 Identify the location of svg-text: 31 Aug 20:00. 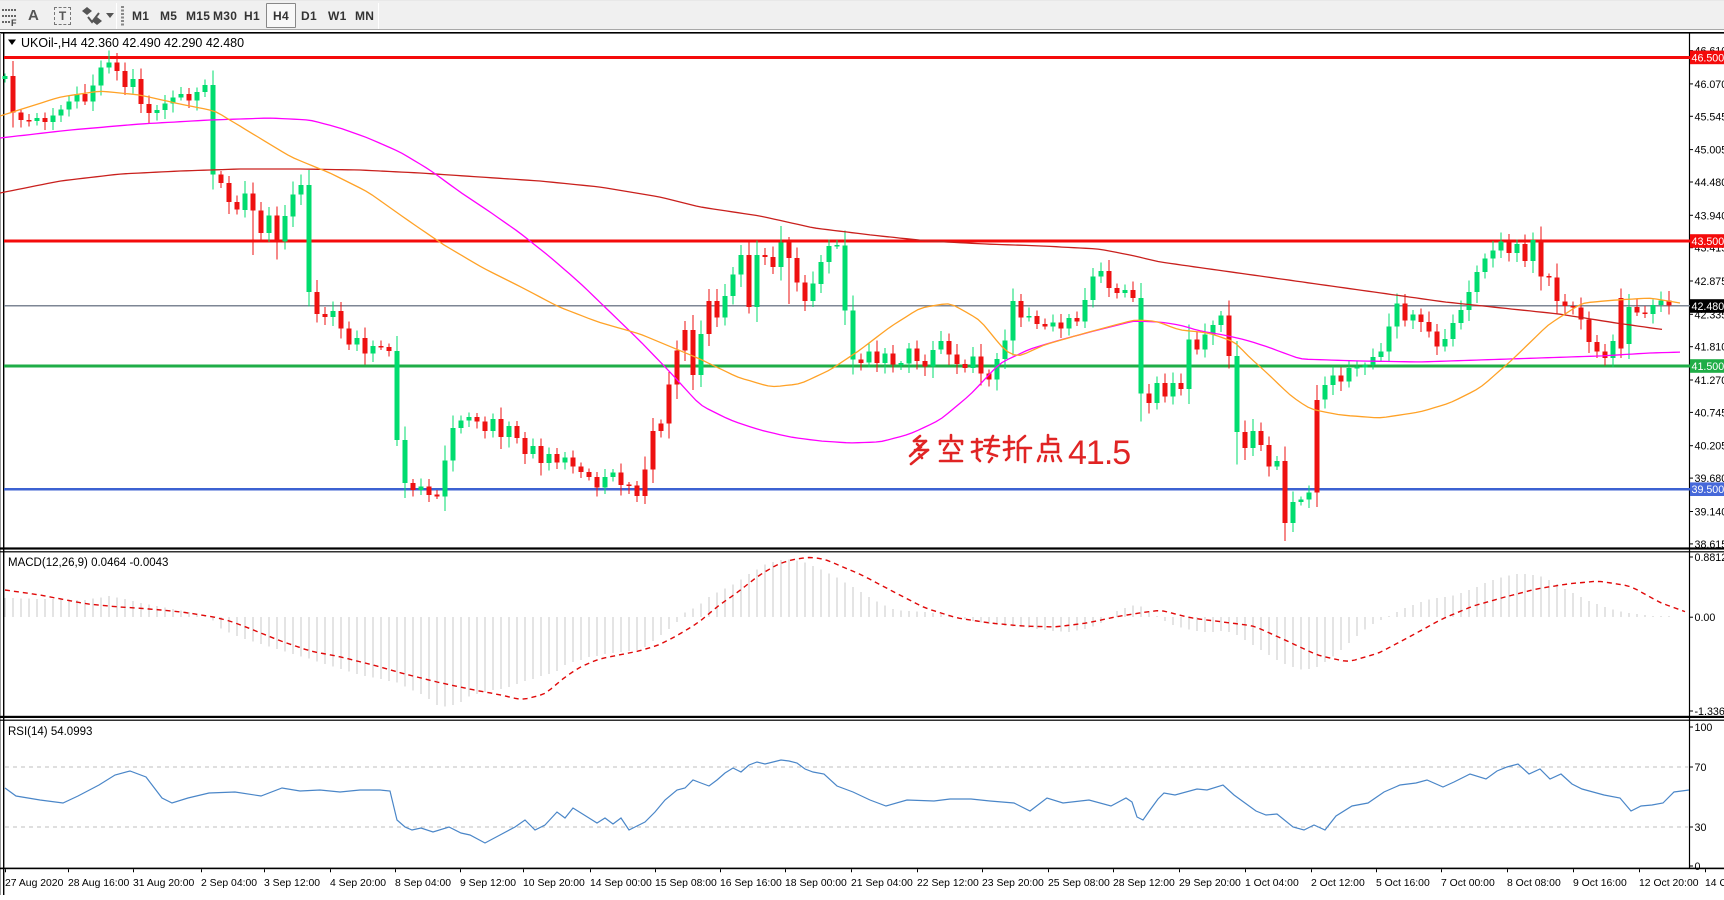
(163, 883).